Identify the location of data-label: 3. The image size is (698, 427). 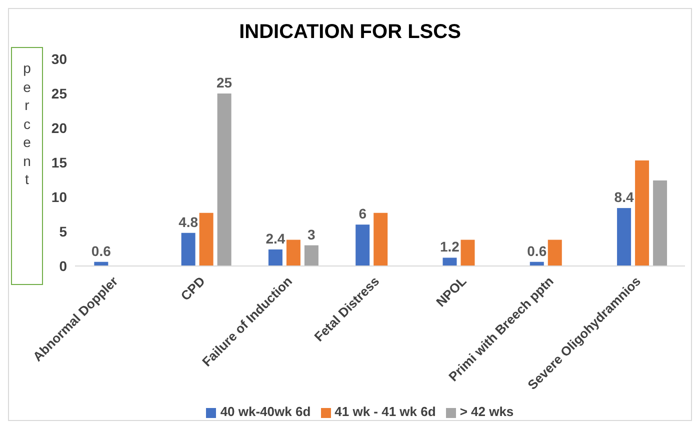
(312, 234).